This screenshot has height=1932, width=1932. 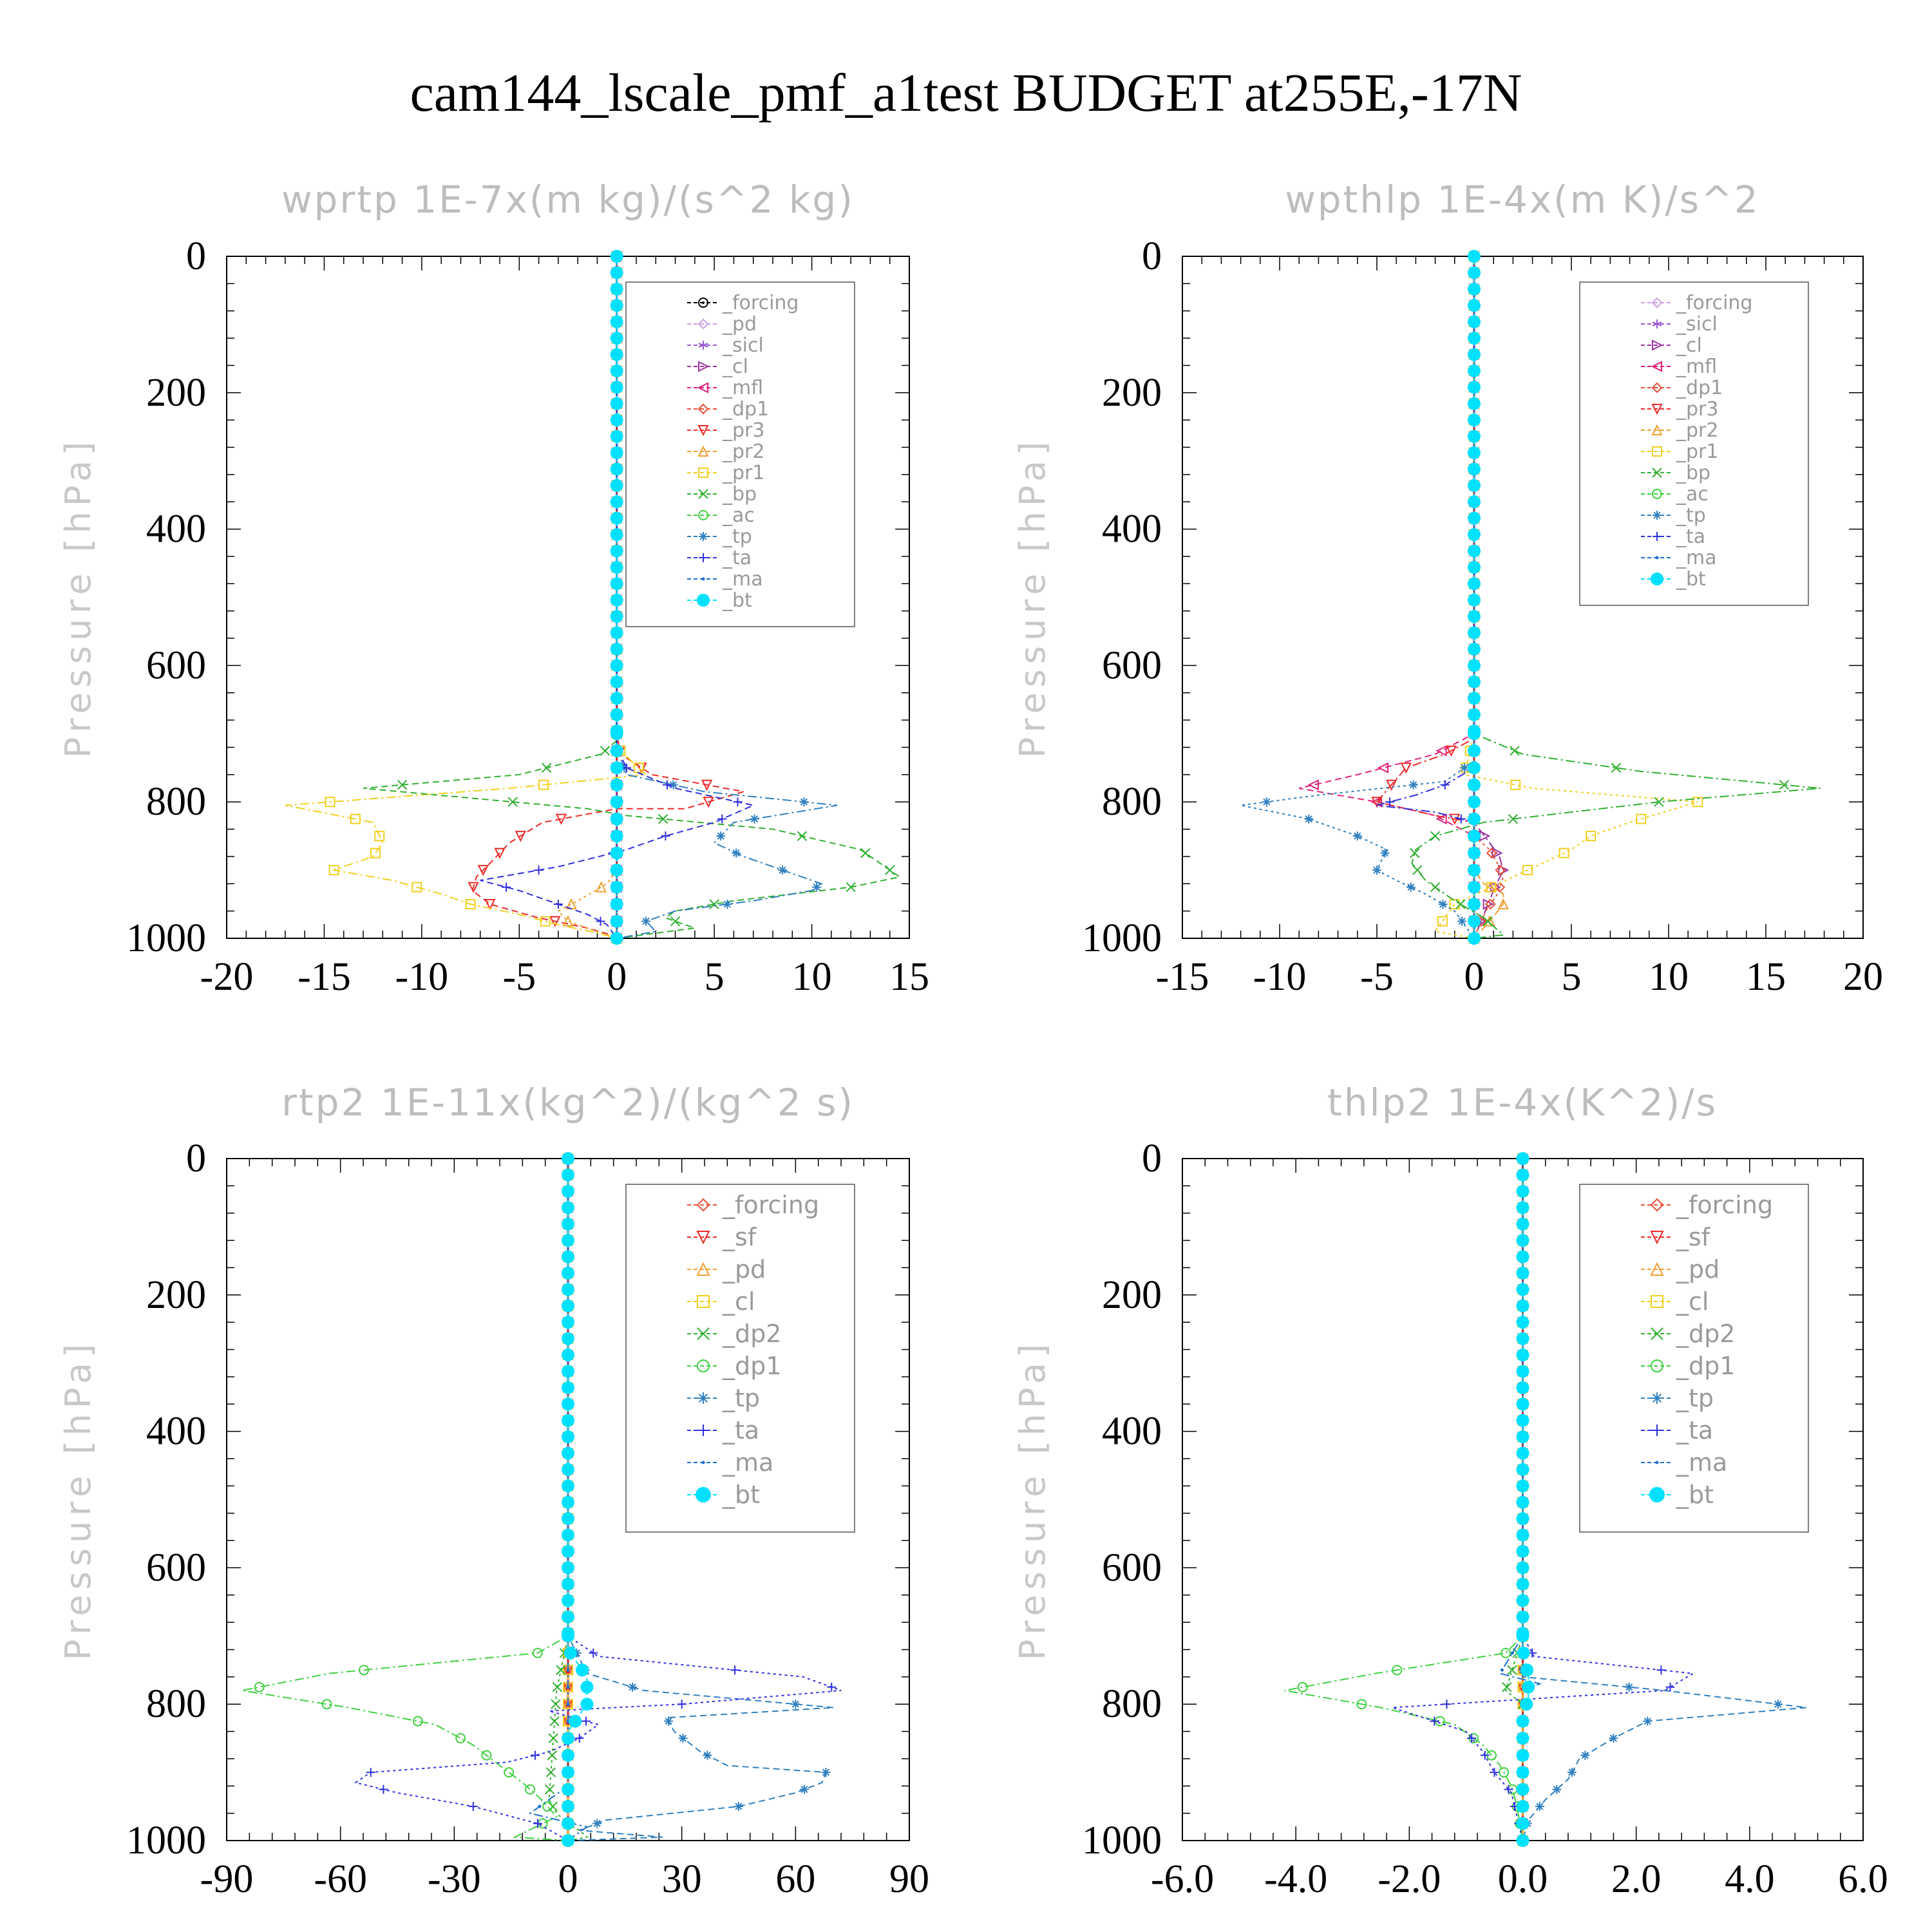 What do you see at coordinates (909, 977) in the screenshot?
I see `x-tick-label: 15` at bounding box center [909, 977].